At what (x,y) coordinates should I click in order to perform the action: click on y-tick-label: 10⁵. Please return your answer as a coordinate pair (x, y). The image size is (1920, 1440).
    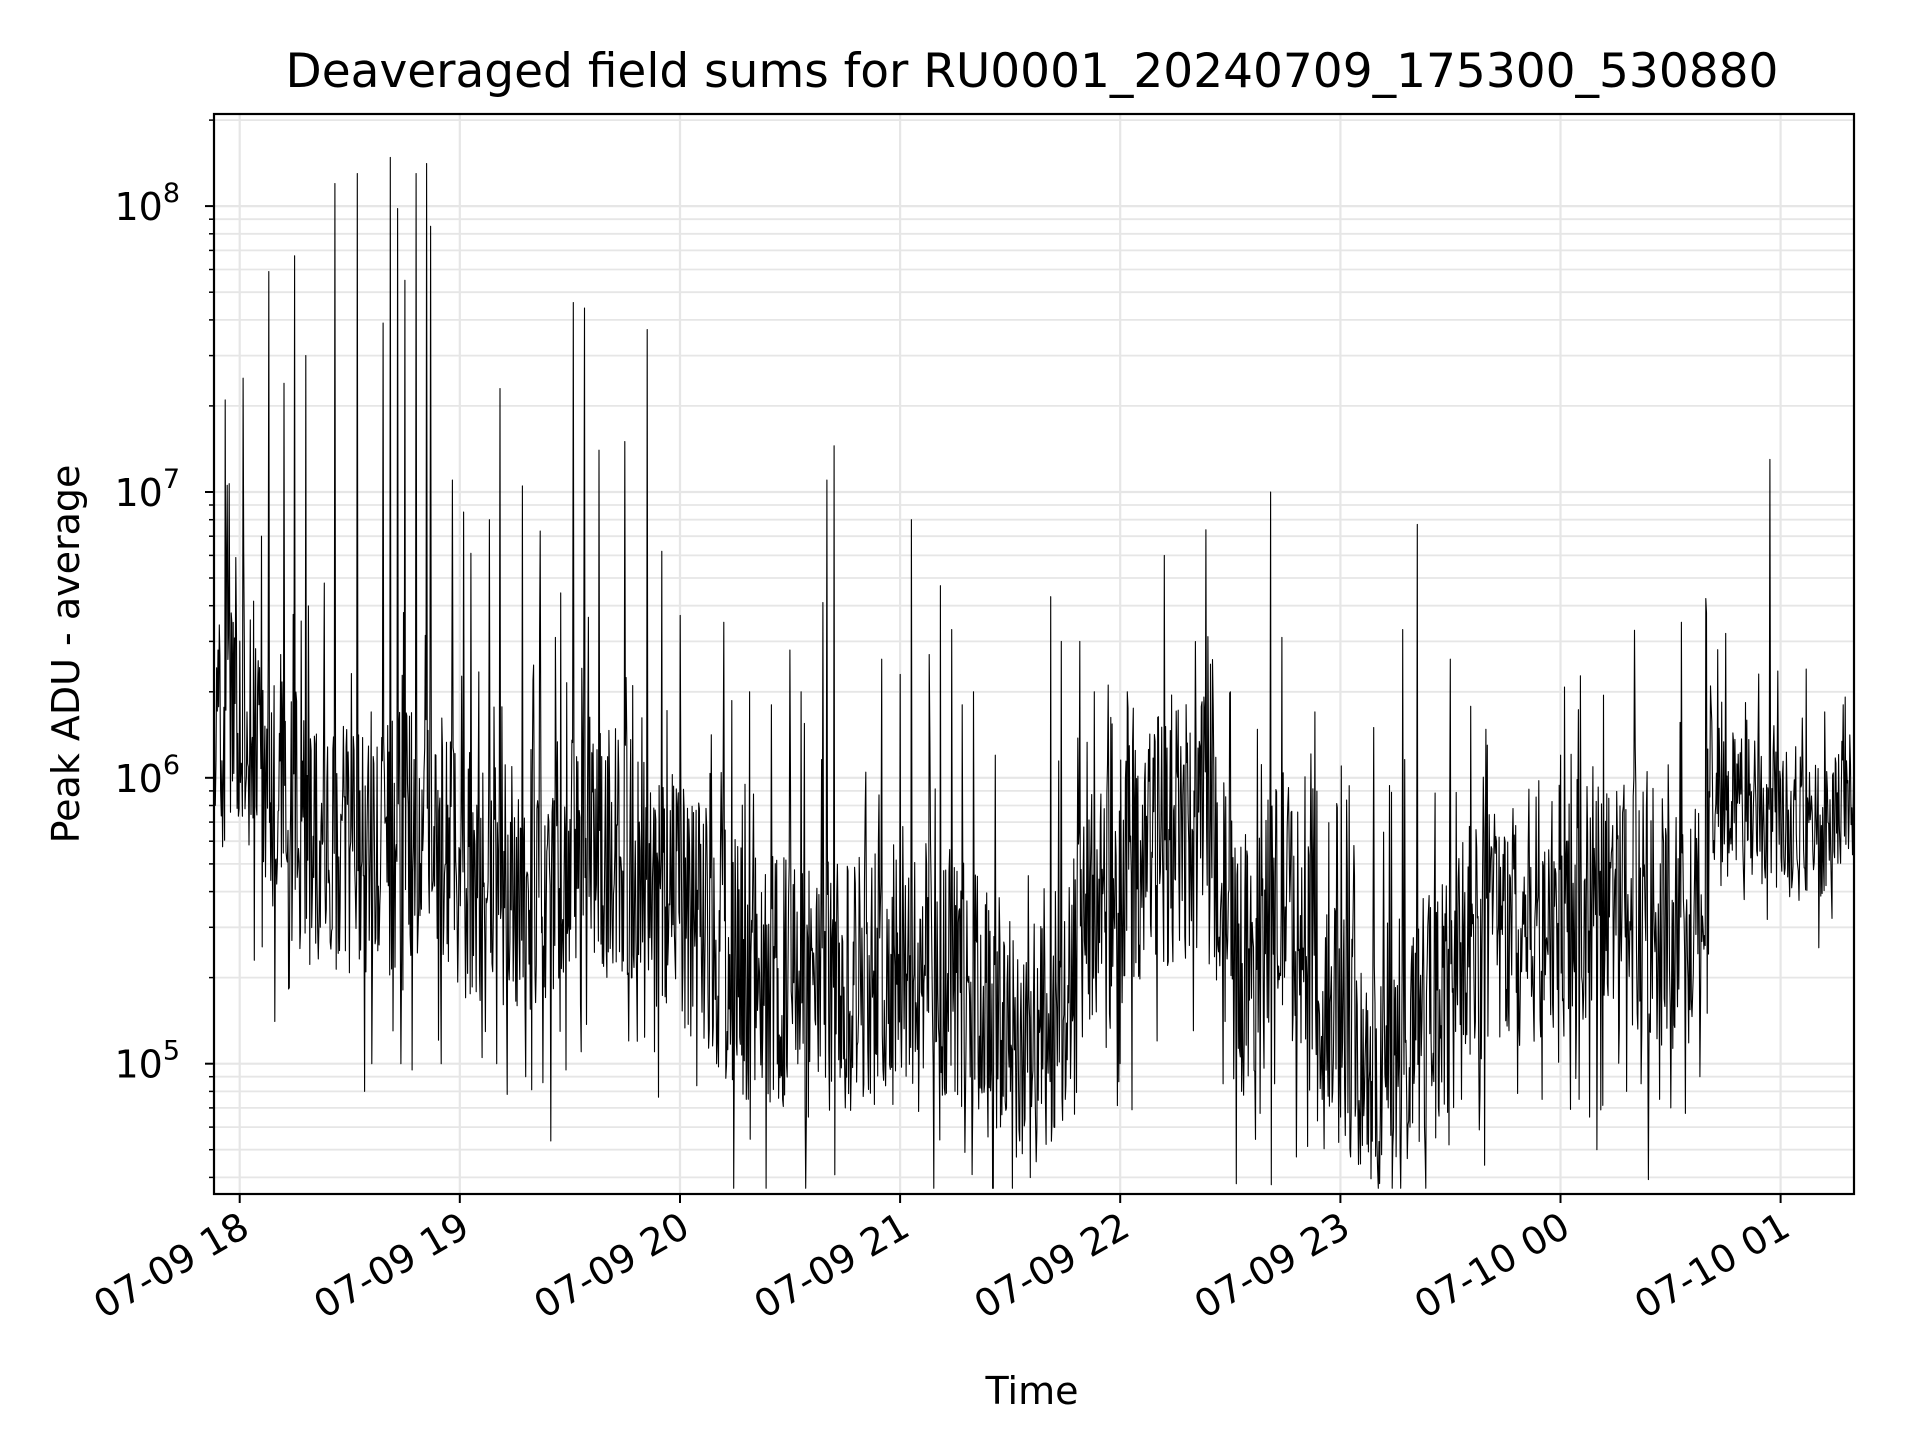
    Looking at the image, I should click on (147, 1061).